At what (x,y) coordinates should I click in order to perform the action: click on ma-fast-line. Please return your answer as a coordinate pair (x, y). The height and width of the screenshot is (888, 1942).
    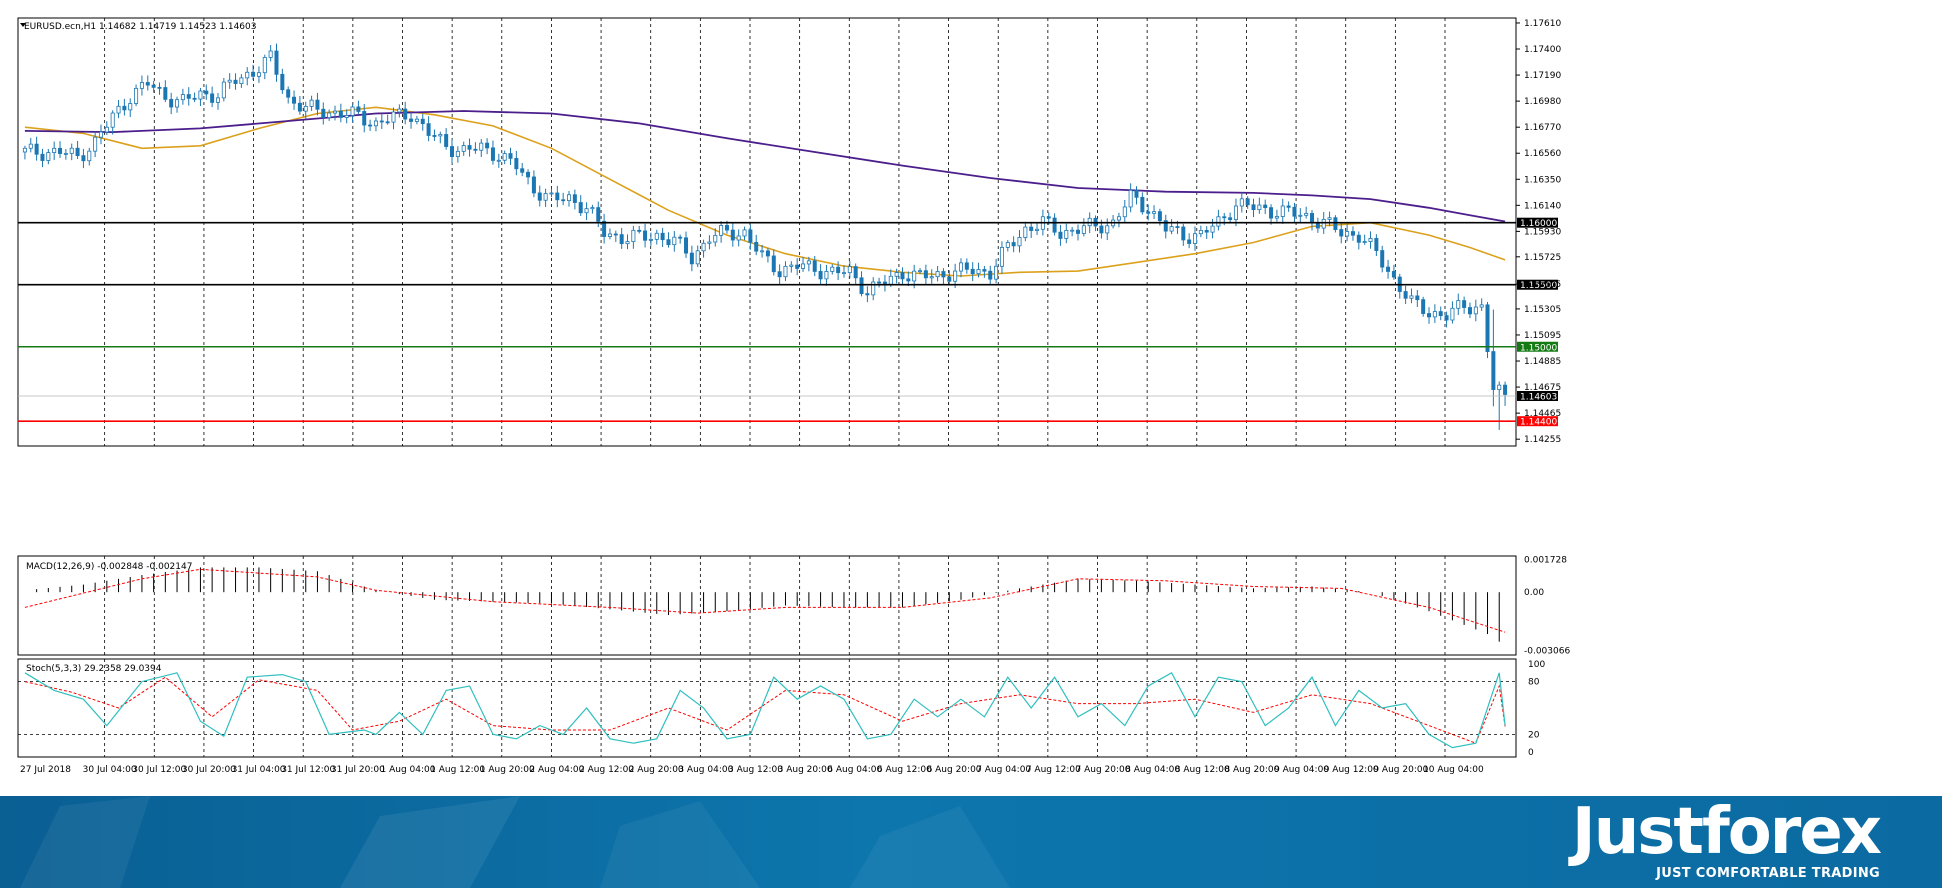
    Looking at the image, I should click on (765, 191).